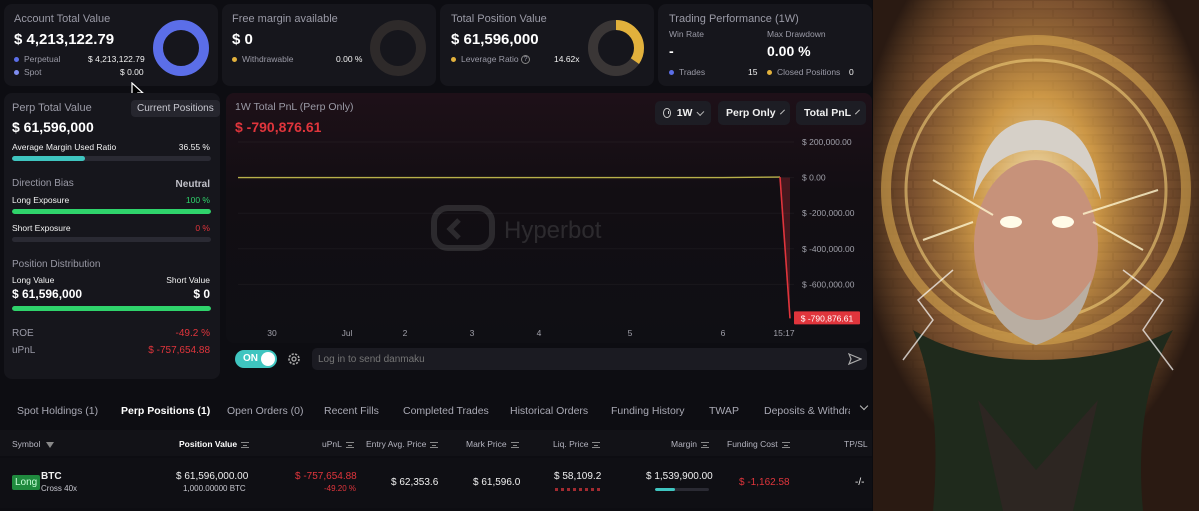  Describe the element at coordinates (398, 48) in the screenshot. I see `free-margin-donut-chart` at that location.